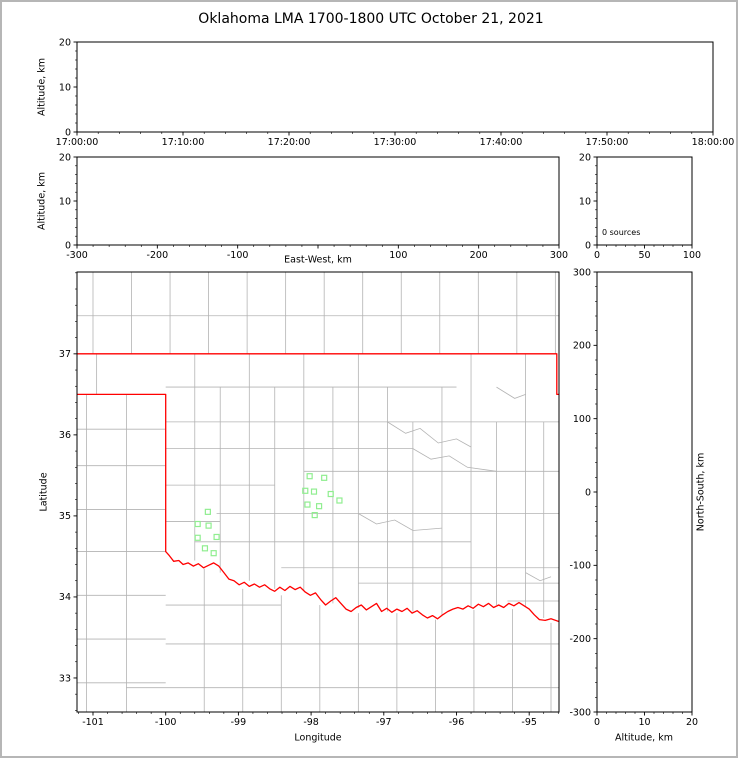 Image resolution: width=738 pixels, height=758 pixels. I want to click on map-ylabel: Latitude, so click(44, 492).